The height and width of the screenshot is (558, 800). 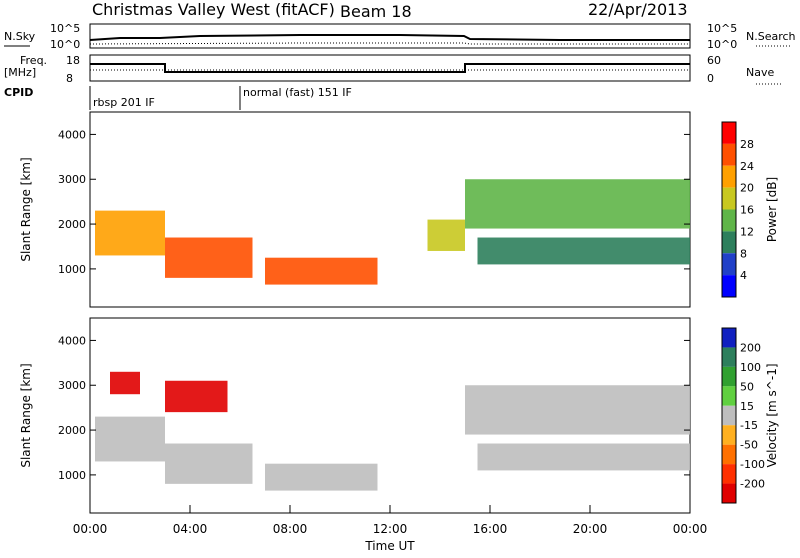 What do you see at coordinates (72, 430) in the screenshot?
I see `velocity-ytick-label-1: 2000` at bounding box center [72, 430].